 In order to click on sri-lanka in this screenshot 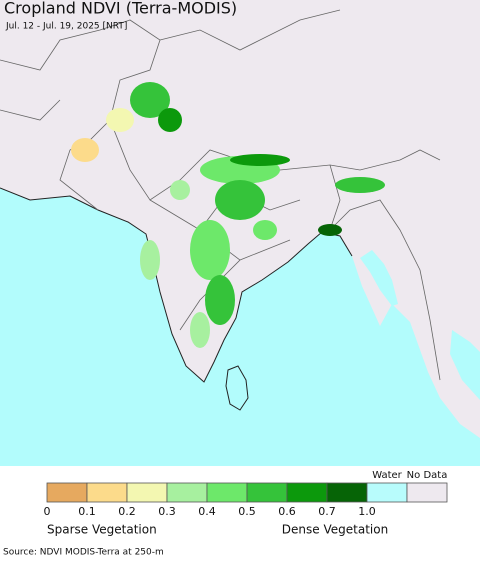, I will do `click(237, 388)`.